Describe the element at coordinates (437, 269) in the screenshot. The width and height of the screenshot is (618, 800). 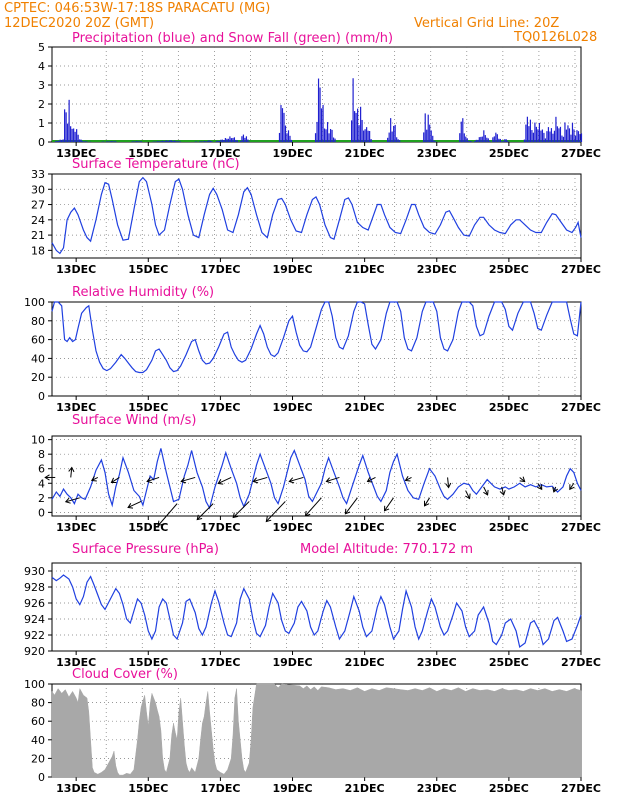
I see `temperature-xtick-label: 23DEC` at that location.